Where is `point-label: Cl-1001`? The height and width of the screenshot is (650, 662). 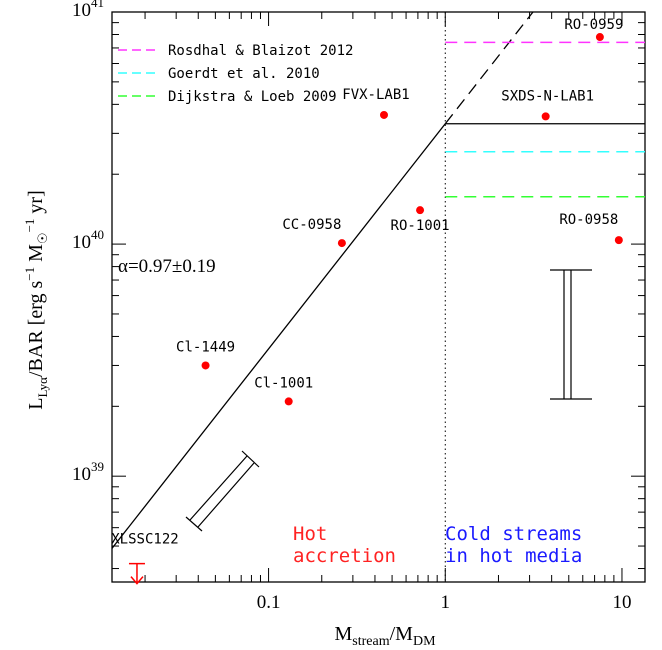 point-label: Cl-1001 is located at coordinates (283, 383).